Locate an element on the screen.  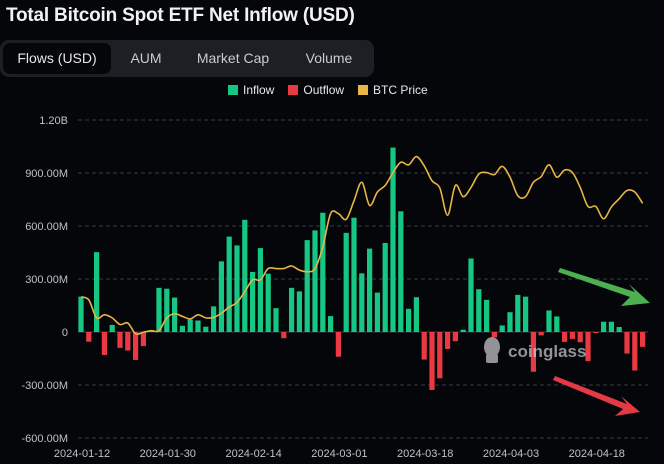
y-tick-label: -600.00M is located at coordinates (45, 439).